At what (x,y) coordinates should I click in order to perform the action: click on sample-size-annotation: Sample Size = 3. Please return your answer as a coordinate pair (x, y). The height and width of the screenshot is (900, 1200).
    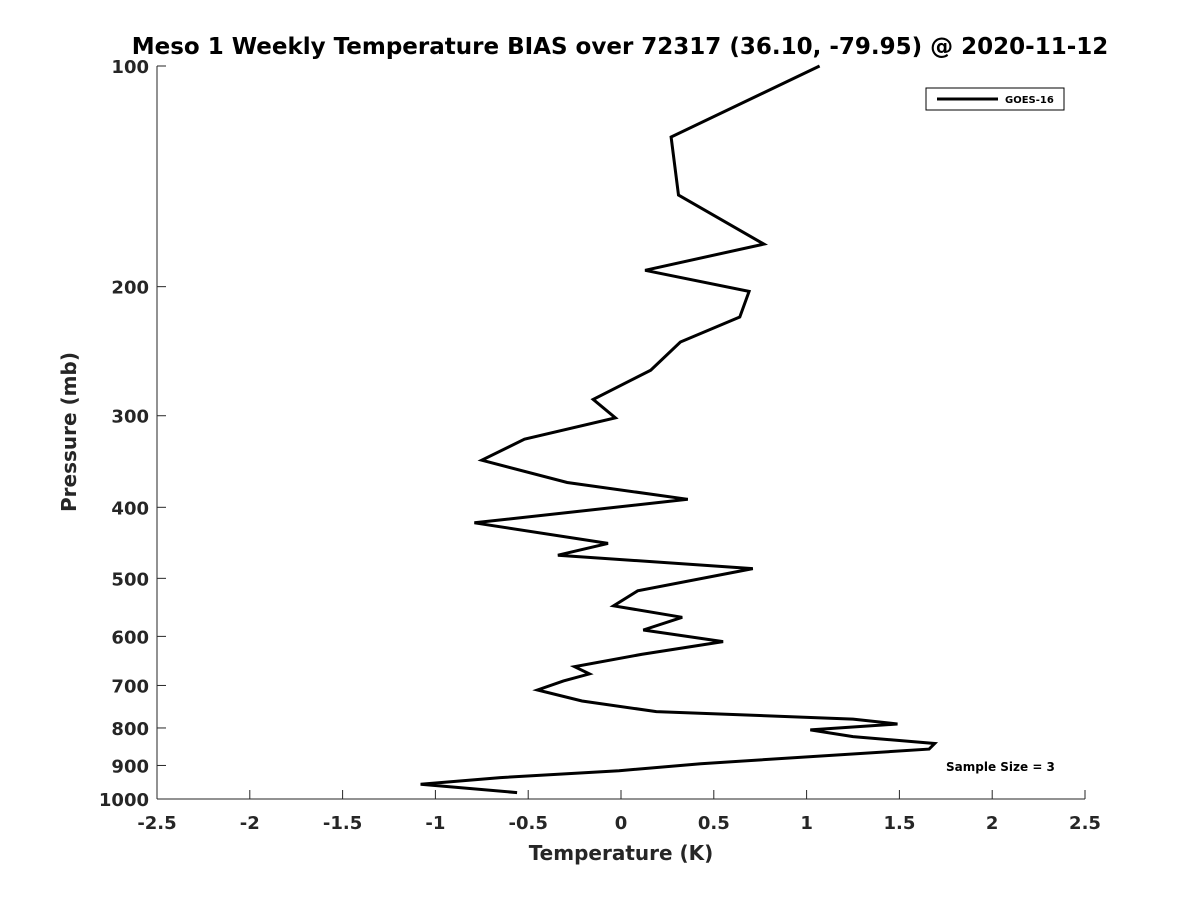
    Looking at the image, I should click on (1000, 767).